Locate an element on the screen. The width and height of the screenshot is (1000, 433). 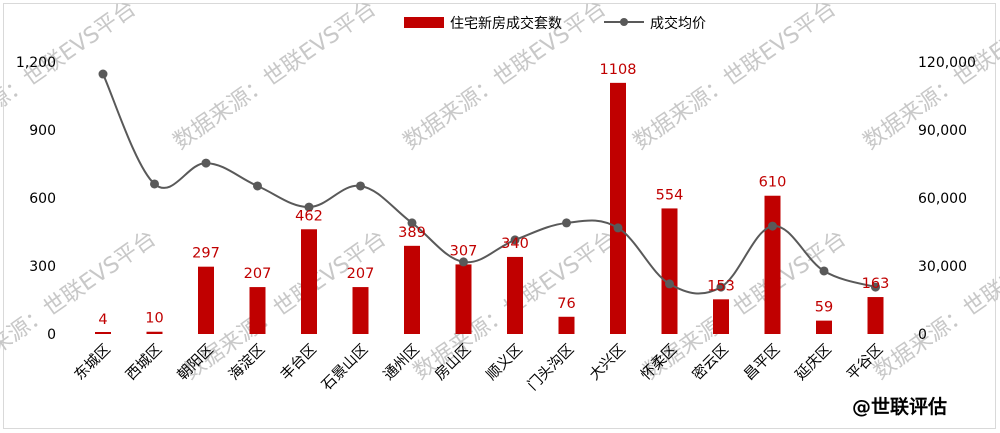
bar-value-label: 163 is located at coordinates (876, 284).